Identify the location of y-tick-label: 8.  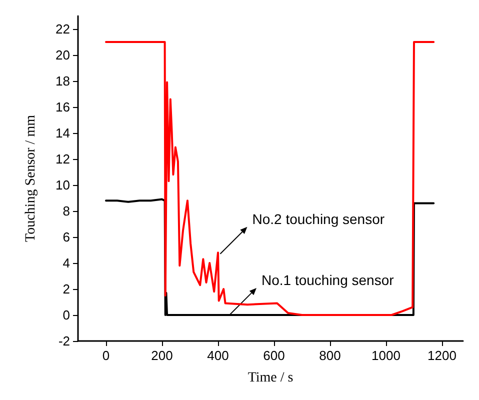
(66, 211).